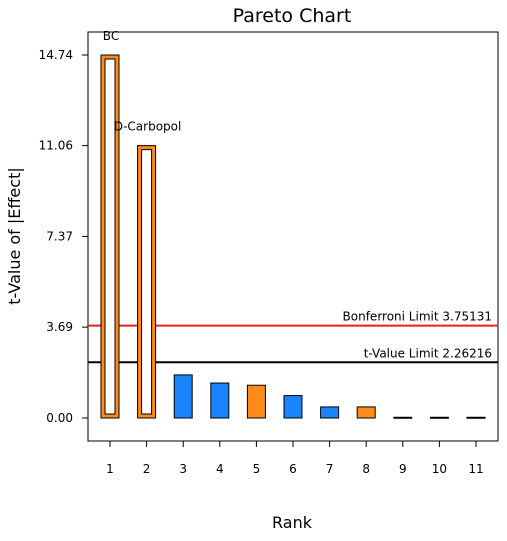  What do you see at coordinates (330, 469) in the screenshot?
I see `x-tick-label: 7` at bounding box center [330, 469].